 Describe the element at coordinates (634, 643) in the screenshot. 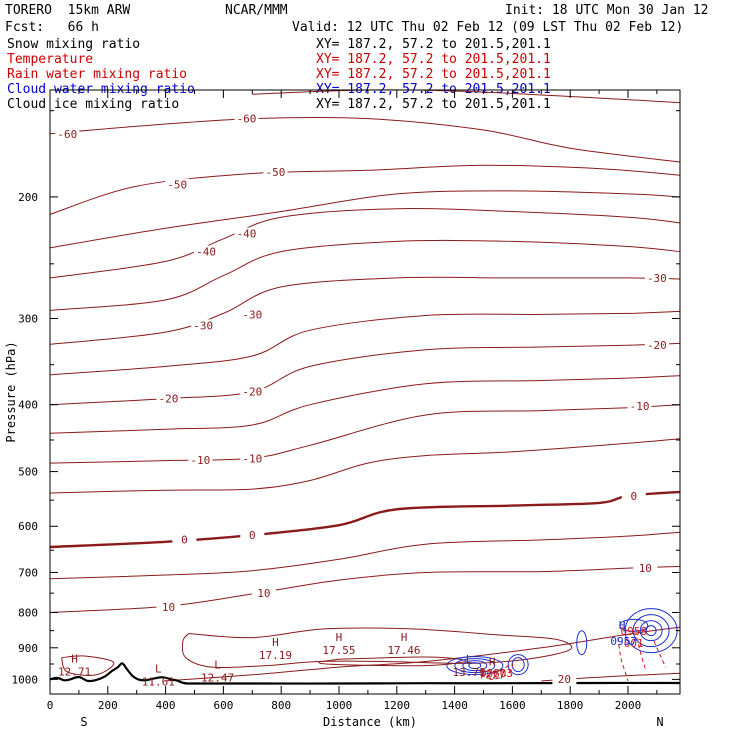

I see `rain-water-label: 001` at that location.